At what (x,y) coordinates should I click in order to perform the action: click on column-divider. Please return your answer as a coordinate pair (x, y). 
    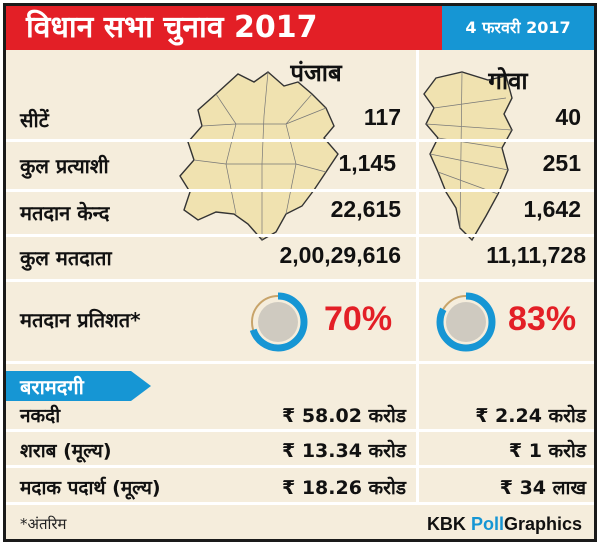
    Looking at the image, I should click on (417, 276).